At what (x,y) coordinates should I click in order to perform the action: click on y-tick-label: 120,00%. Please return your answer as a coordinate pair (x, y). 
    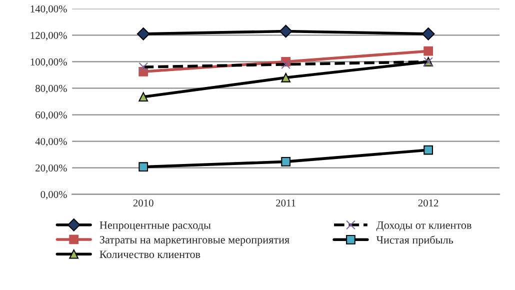
    Looking at the image, I should click on (48, 36).